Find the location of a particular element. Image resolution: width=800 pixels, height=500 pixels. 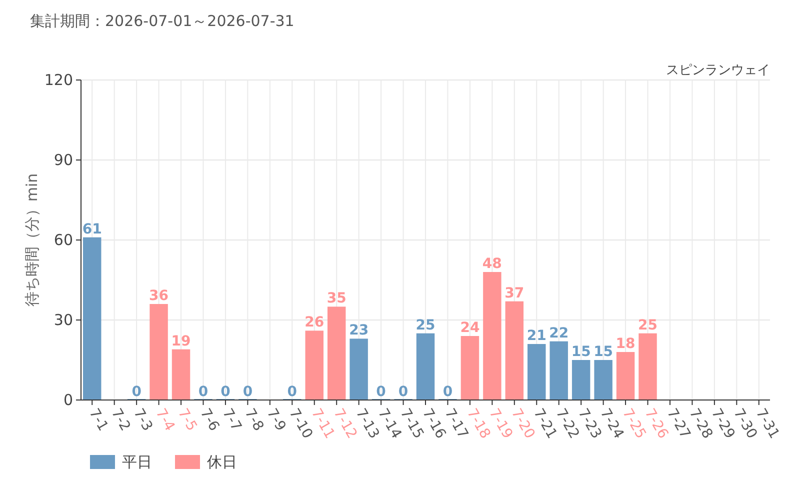

y-axis-title: 待ち時間（分）min is located at coordinates (32, 240).